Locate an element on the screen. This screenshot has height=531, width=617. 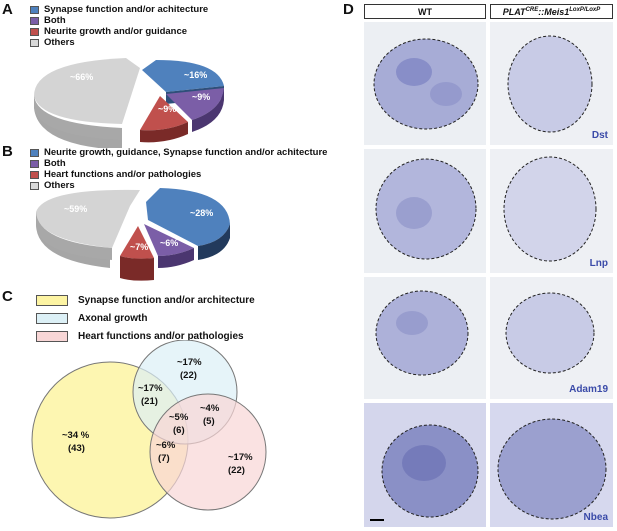
legend-label: Synapse function and/or architecture is located at coordinates (166, 300).